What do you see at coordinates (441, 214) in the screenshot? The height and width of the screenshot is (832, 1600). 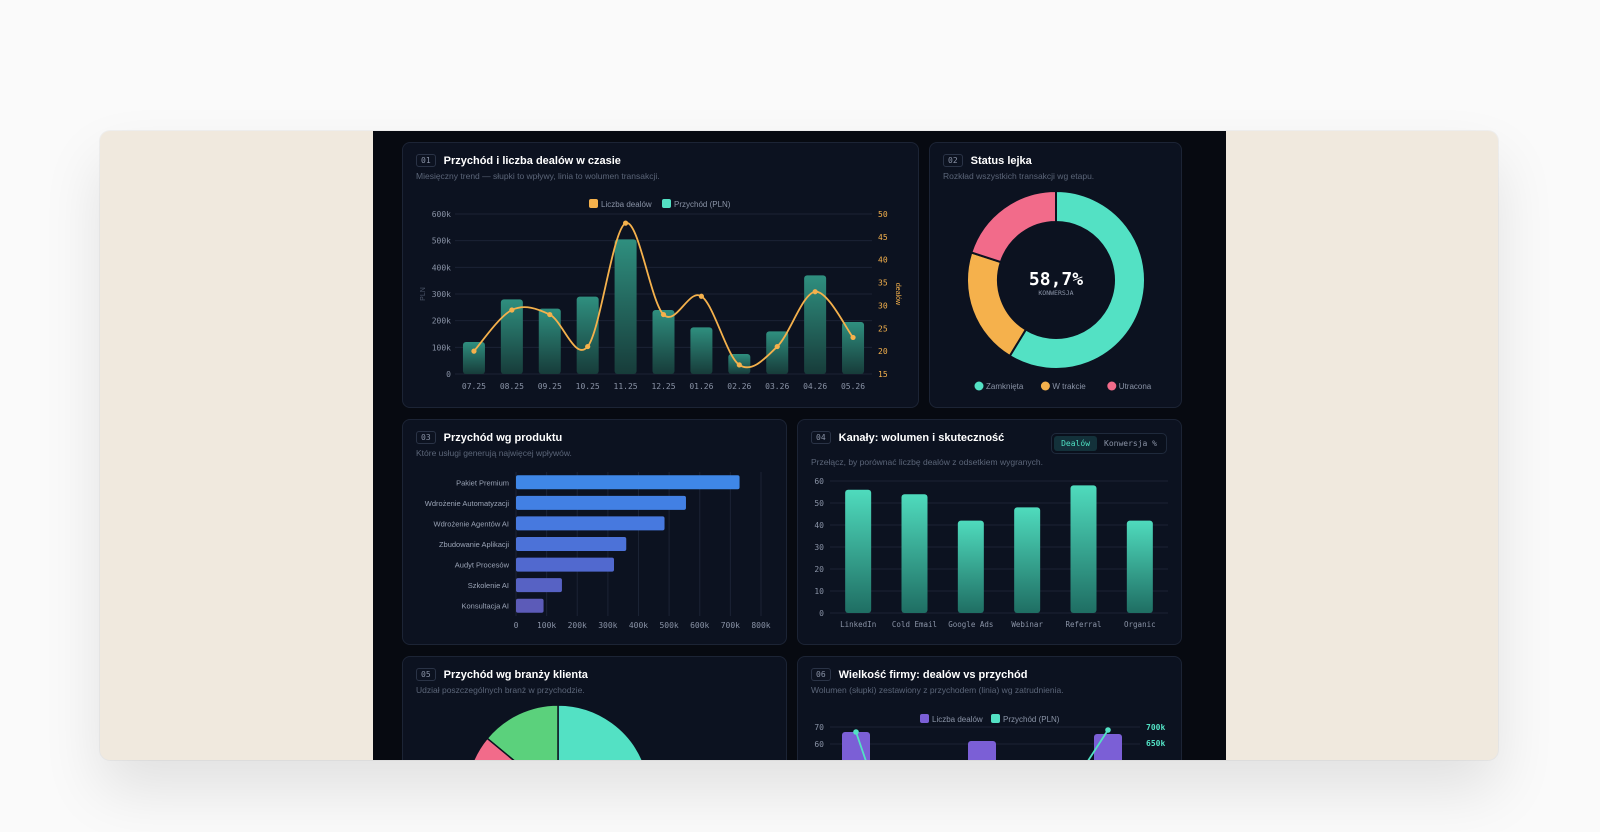 I see `y-tick-label: 600k` at bounding box center [441, 214].